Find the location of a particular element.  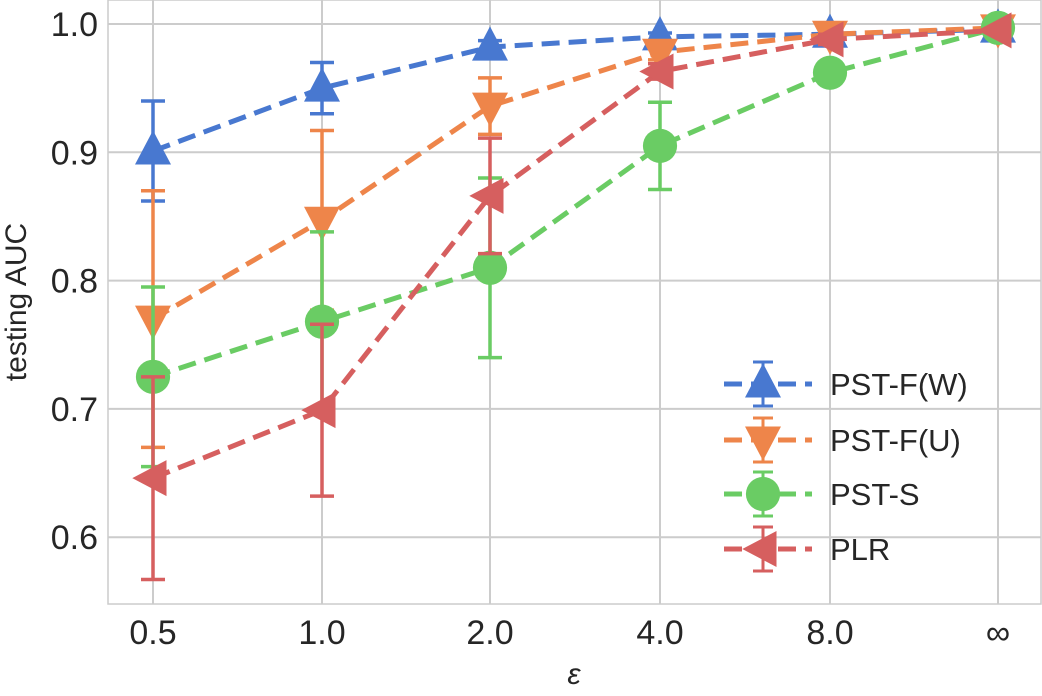

x-tick-label: 2.0 is located at coordinates (489, 633).